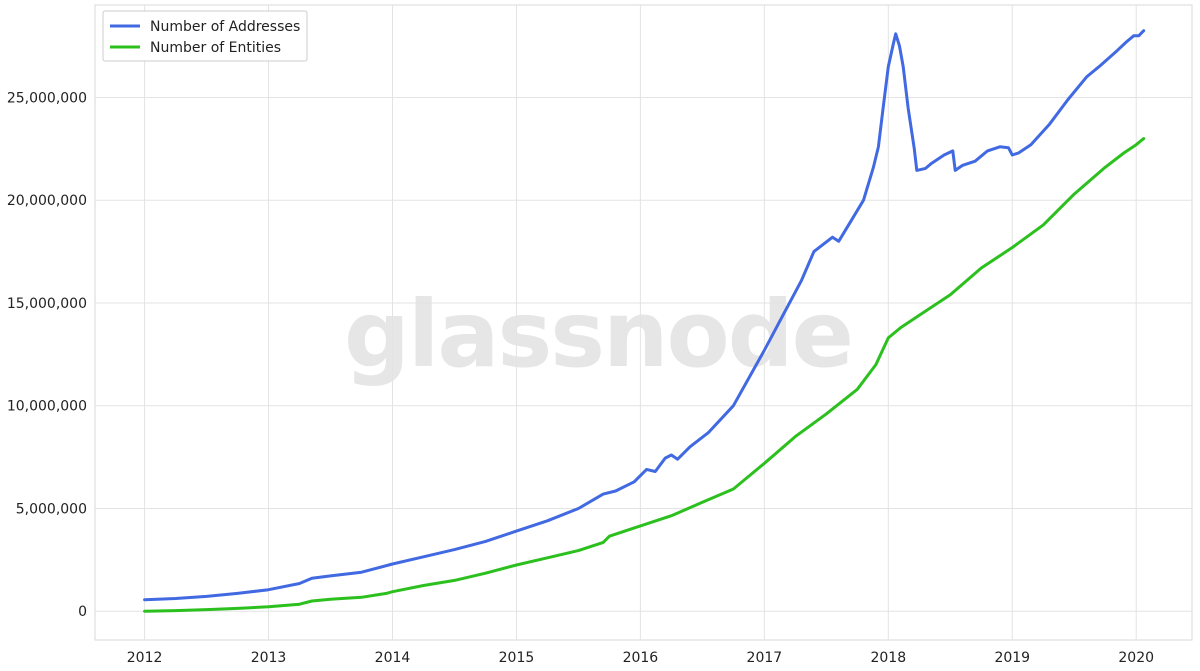 This screenshot has width=1200, height=671. What do you see at coordinates (1136, 658) in the screenshot?
I see `x-tick-label: 2020` at bounding box center [1136, 658].